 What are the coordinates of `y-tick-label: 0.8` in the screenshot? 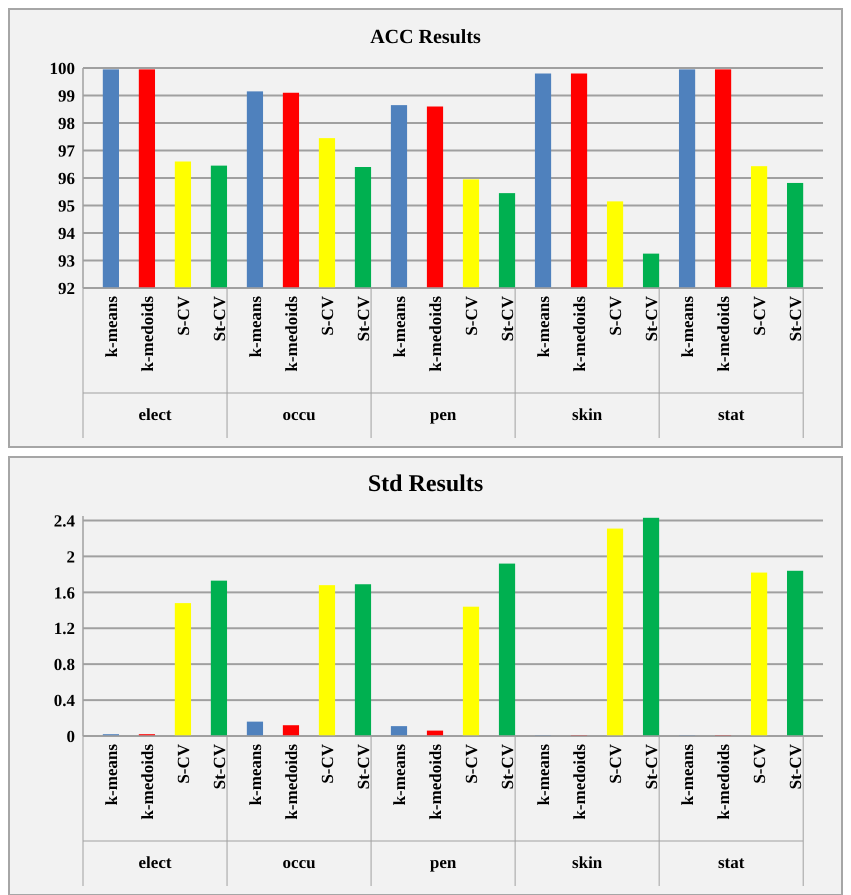 It's located at (64, 664).